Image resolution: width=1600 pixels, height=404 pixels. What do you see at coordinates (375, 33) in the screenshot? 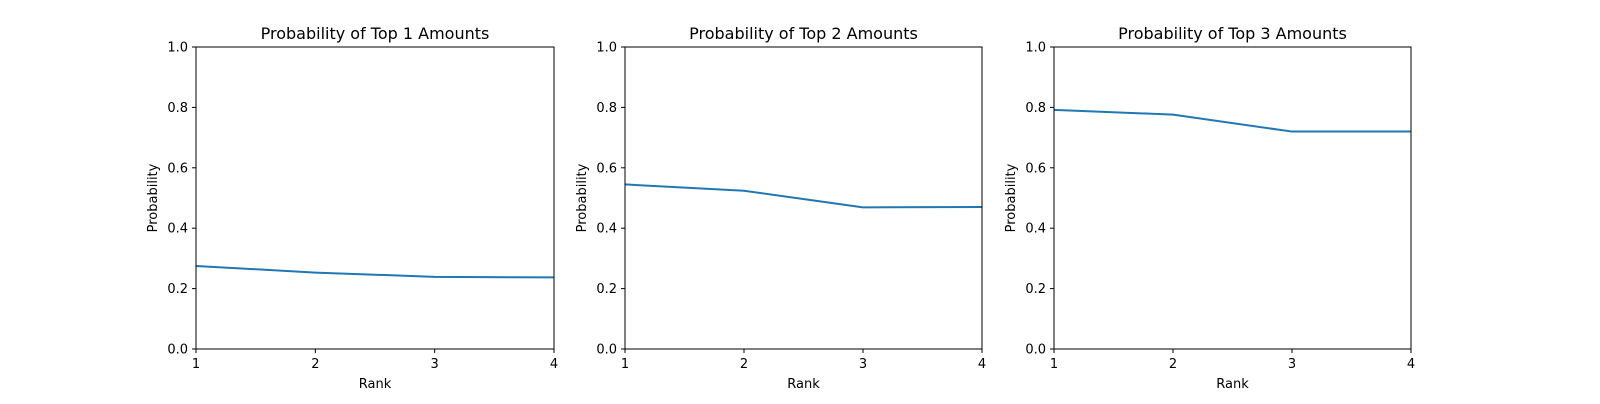
I see `chart-title: Probability of Top 1 Amounts` at bounding box center [375, 33].